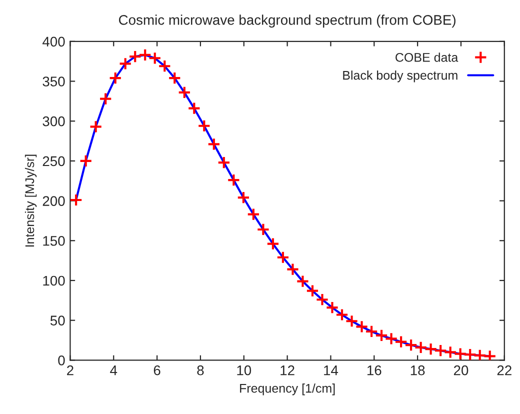  Describe the element at coordinates (504, 370) in the screenshot. I see `x-tick-label: 22` at that location.